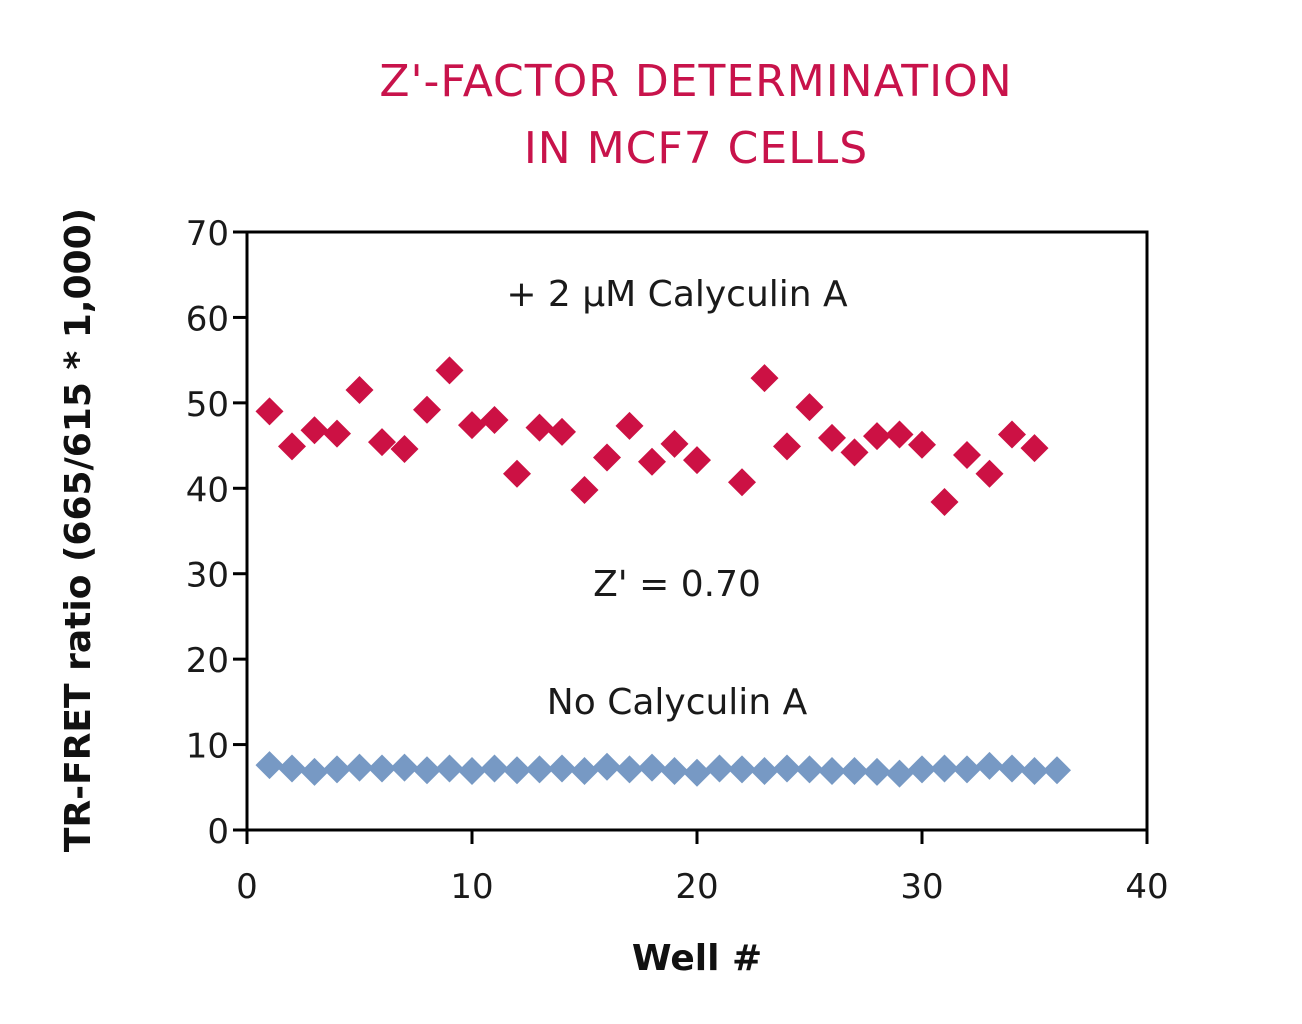  I want to click on y-tick-label: 0, so click(218, 832).